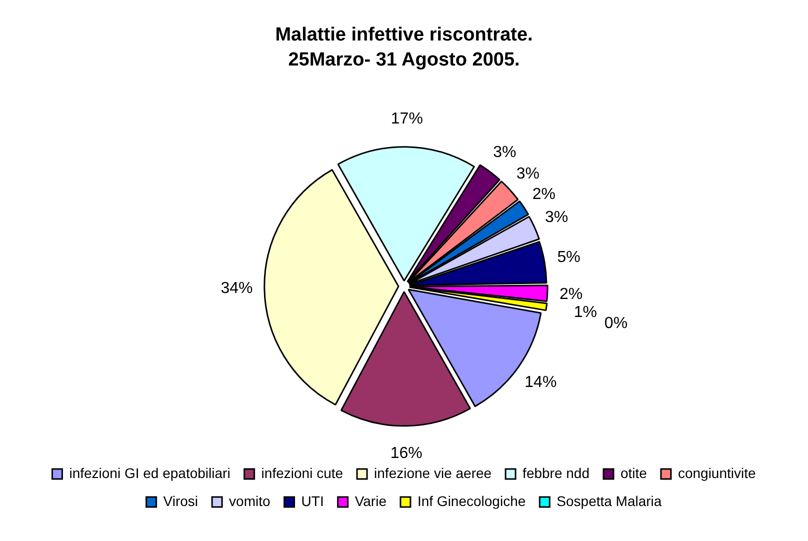 The height and width of the screenshot is (541, 808). I want to click on text: 0%, so click(616, 323).